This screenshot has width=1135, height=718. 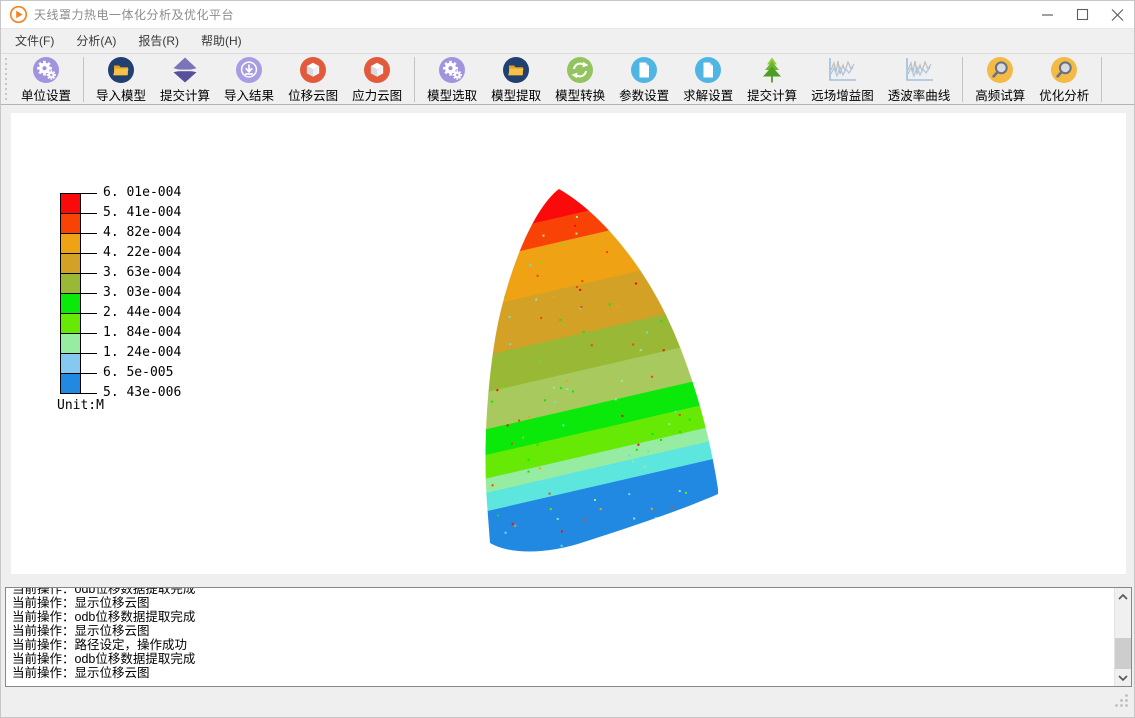 What do you see at coordinates (1123, 596) in the screenshot?
I see `scroll-up-icon` at bounding box center [1123, 596].